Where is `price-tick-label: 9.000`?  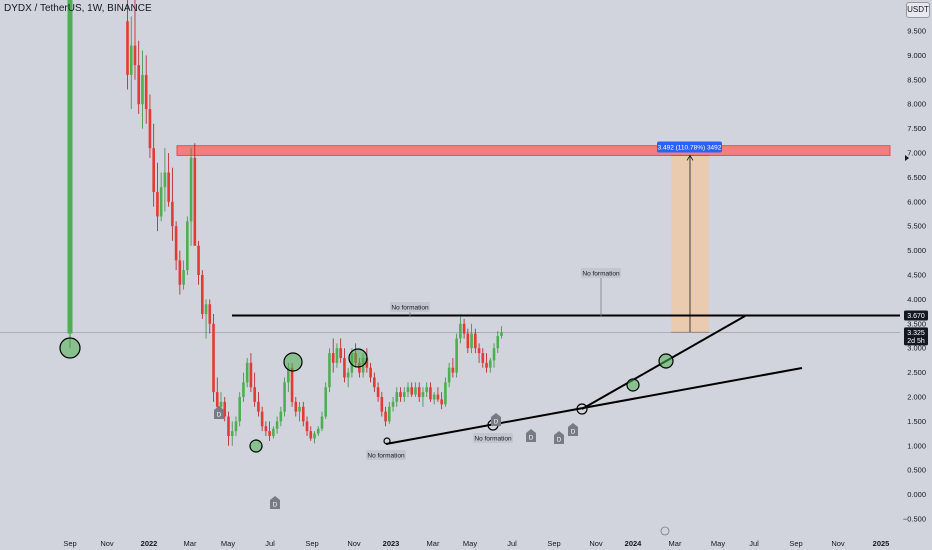 price-tick-label: 9.000 is located at coordinates (916, 55).